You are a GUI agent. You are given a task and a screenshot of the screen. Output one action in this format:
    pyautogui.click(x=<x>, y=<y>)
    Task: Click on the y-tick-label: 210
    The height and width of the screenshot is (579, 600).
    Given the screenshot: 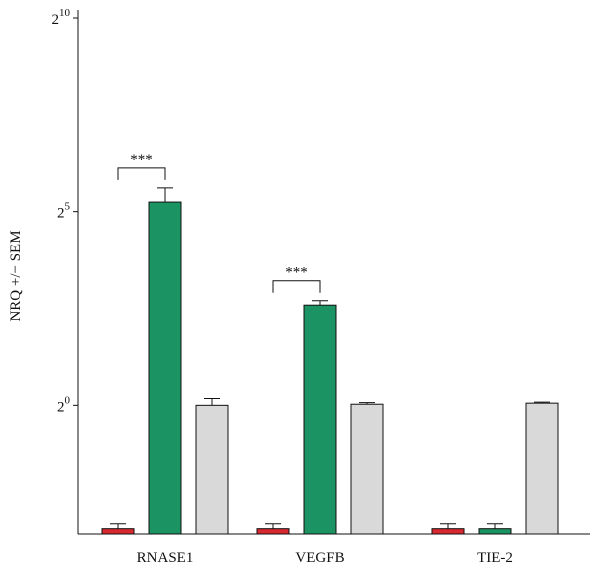 What is the action you would take?
    pyautogui.click(x=61, y=17)
    